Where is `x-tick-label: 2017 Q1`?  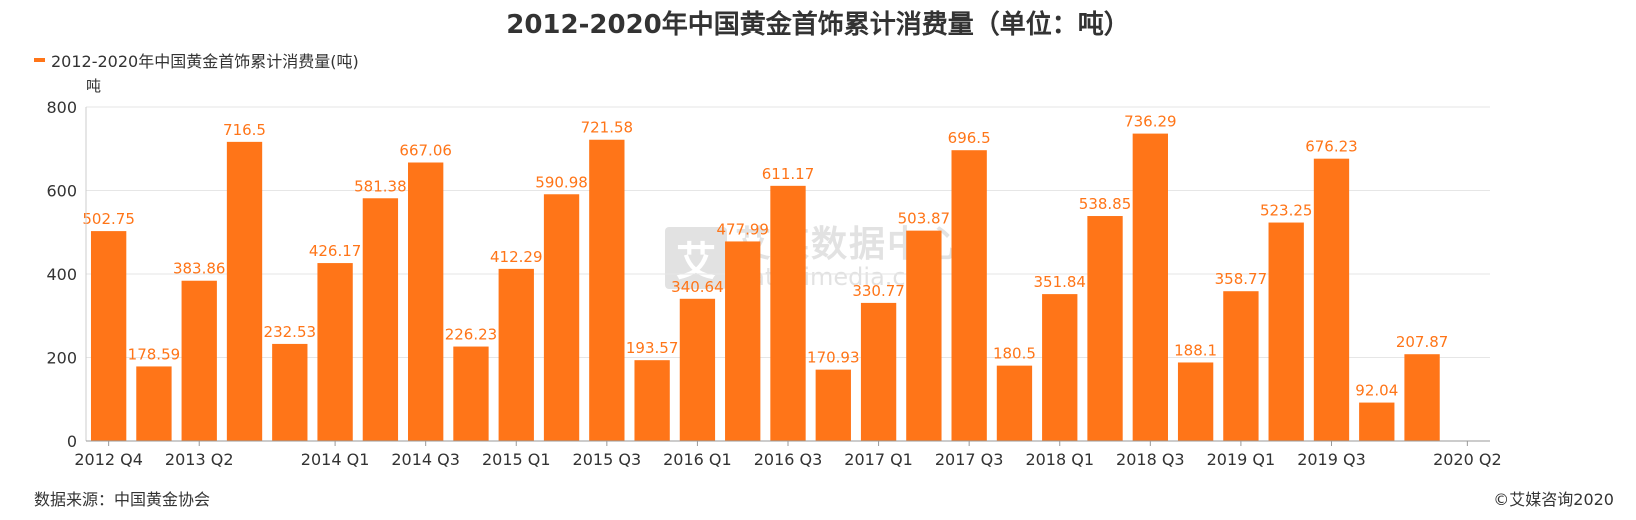
x-tick-label: 2017 Q1 is located at coordinates (878, 459).